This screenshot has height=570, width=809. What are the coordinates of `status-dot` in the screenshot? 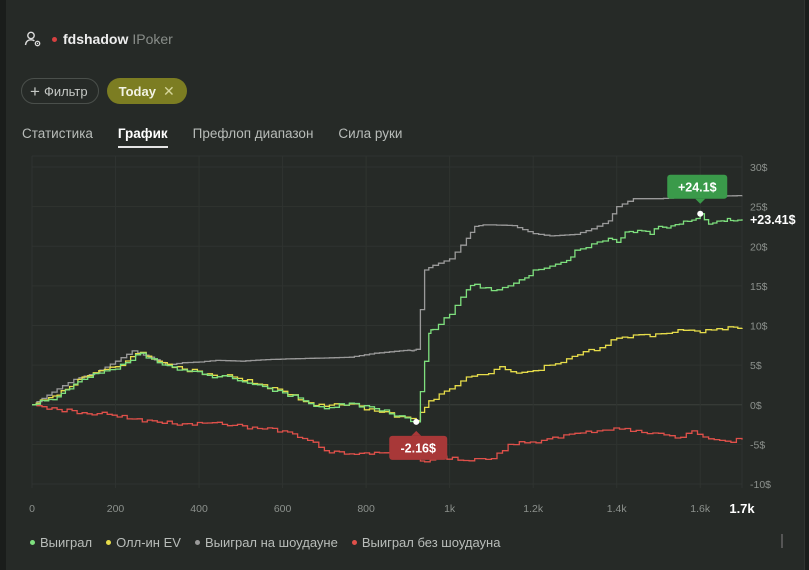 It's located at (54, 39).